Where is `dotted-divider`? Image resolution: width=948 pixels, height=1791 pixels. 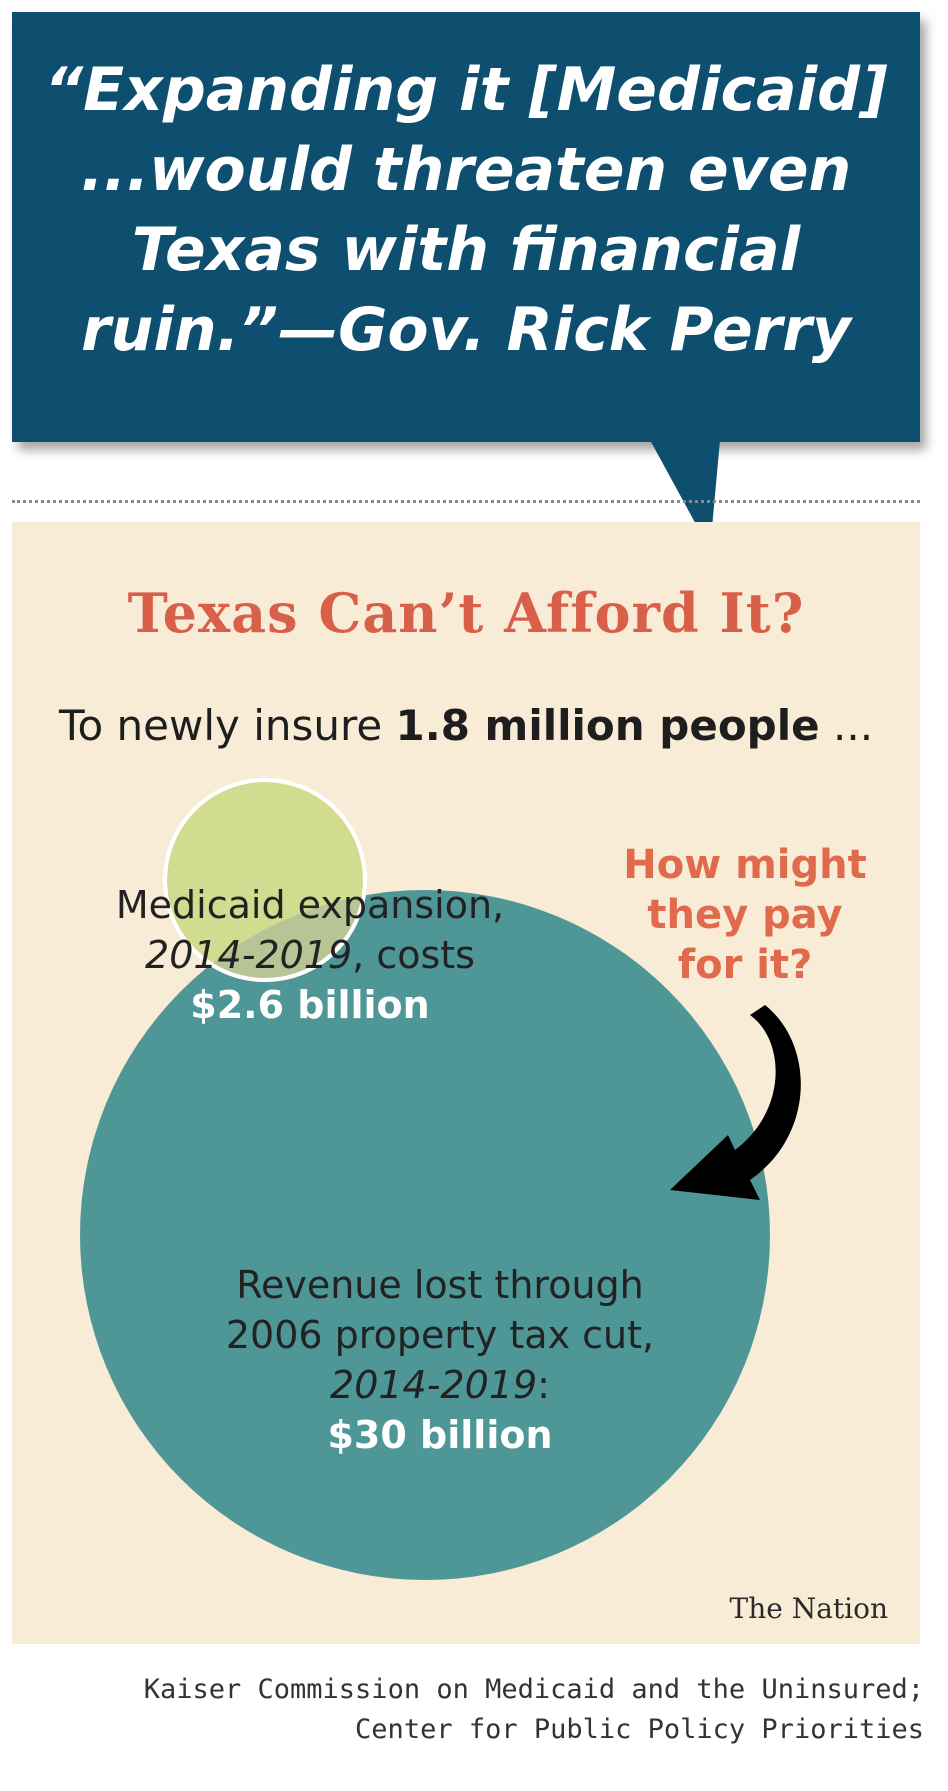
dotted-divider is located at coordinates (466, 501).